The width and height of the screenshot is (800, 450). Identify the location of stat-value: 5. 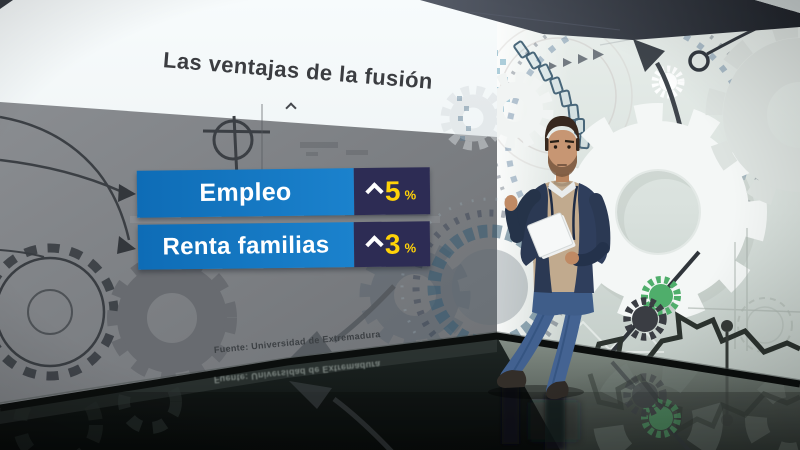
(392, 191).